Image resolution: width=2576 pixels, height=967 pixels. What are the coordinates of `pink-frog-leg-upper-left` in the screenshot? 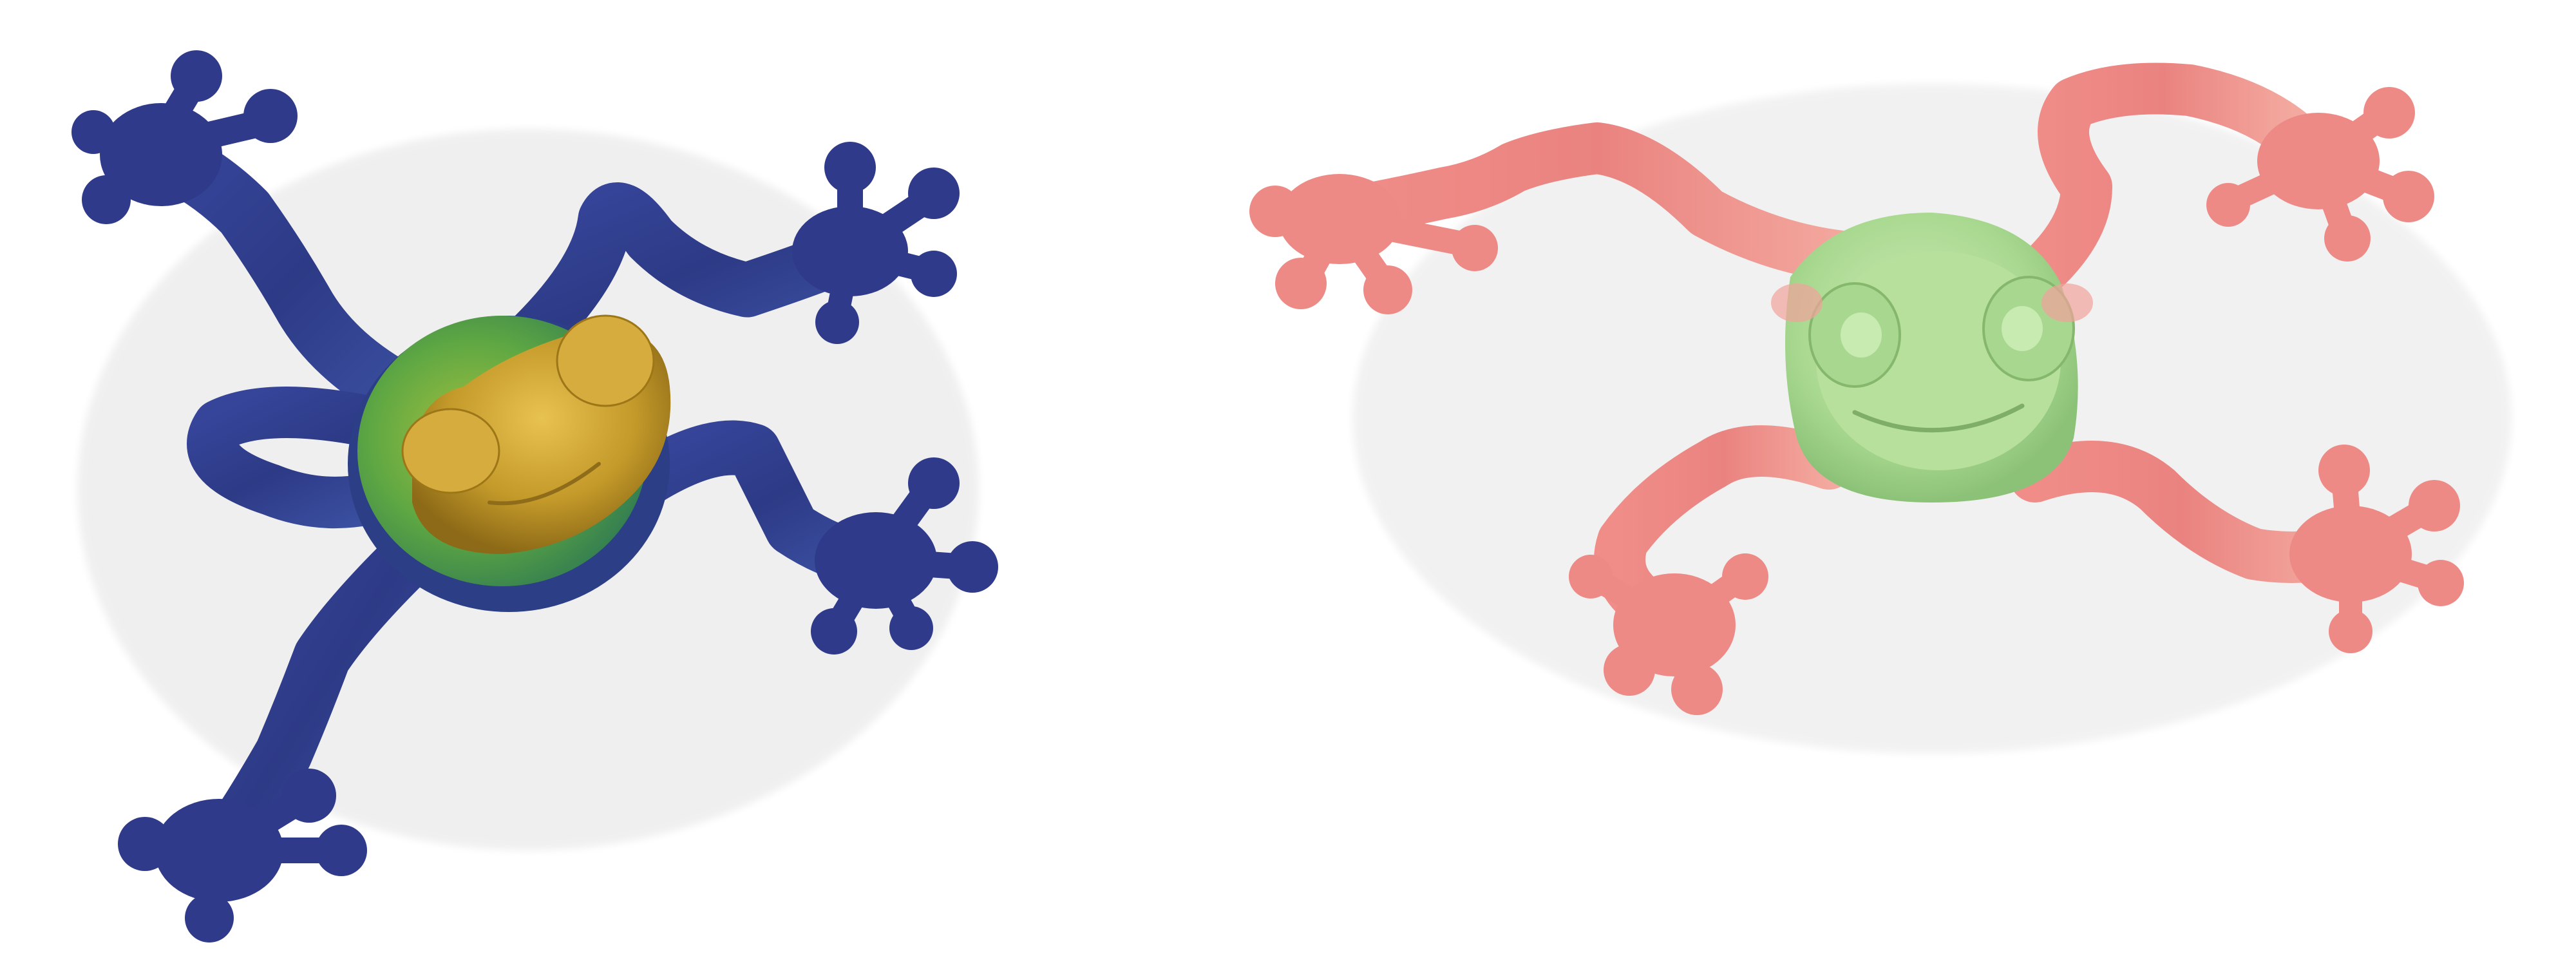 It's located at (1564, 218).